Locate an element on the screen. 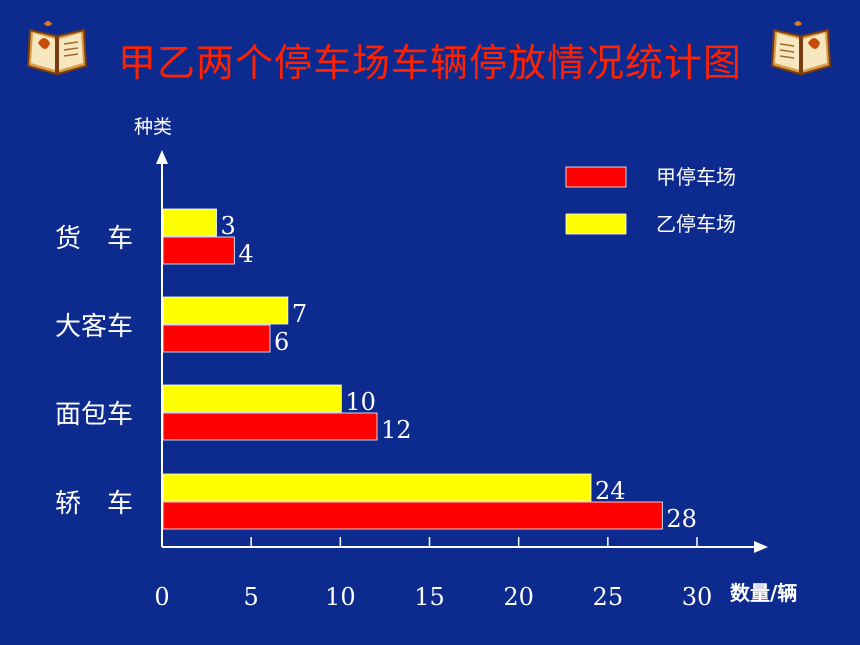 The width and height of the screenshot is (860, 645). category-label: 货 车 is located at coordinates (94, 239).